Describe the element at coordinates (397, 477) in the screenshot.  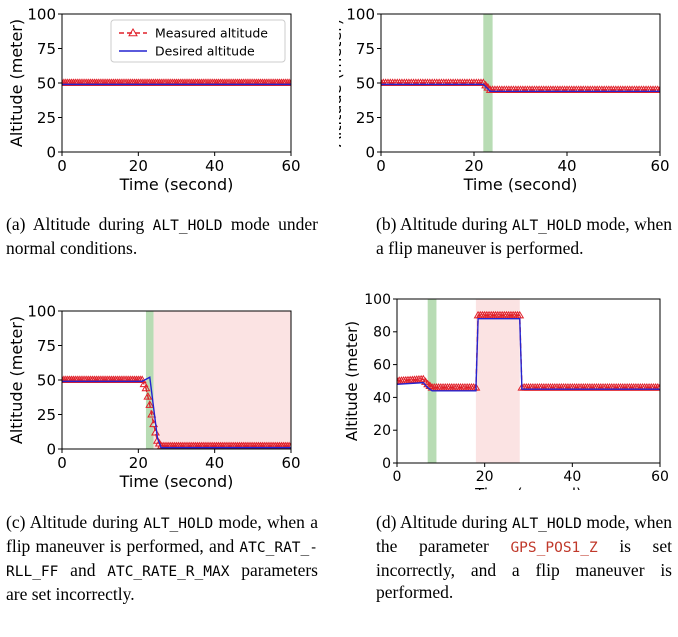
I see `x-tick-label-d: 0` at that location.